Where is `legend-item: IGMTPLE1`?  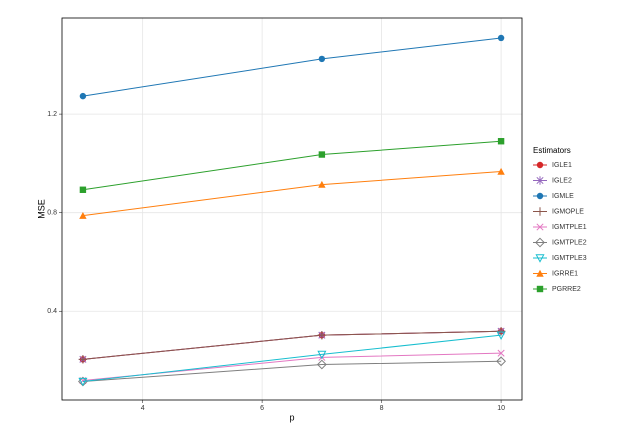
legend-item: IGMTPLE1 is located at coordinates (560, 227).